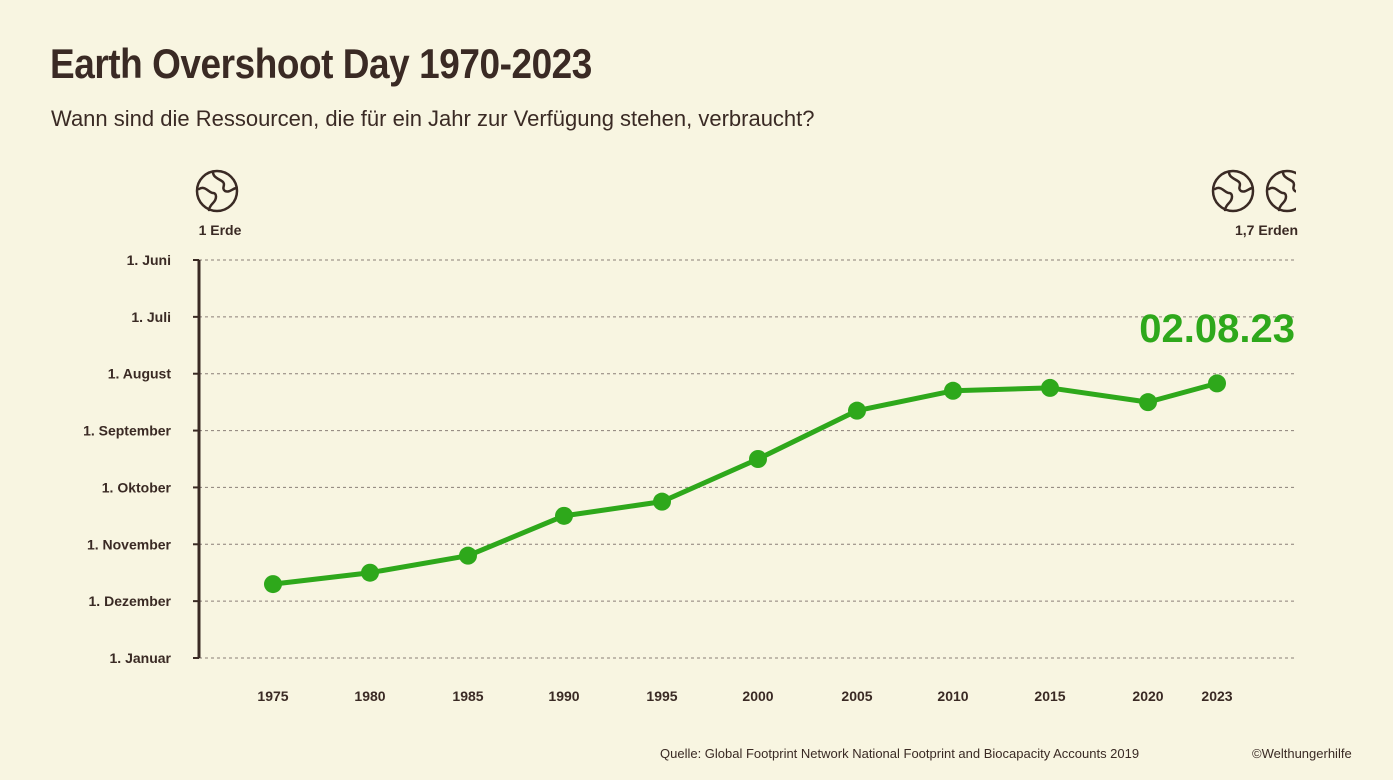  What do you see at coordinates (151, 317) in the screenshot?
I see `y-tick-label: 1. Juli` at bounding box center [151, 317].